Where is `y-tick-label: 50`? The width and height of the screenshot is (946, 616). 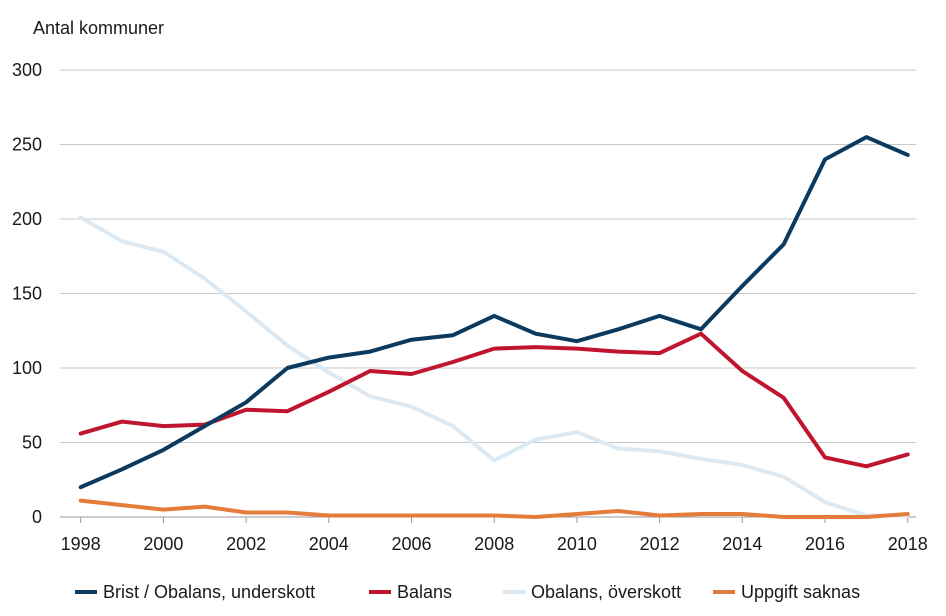 y-tick-label: 50 is located at coordinates (32, 443).